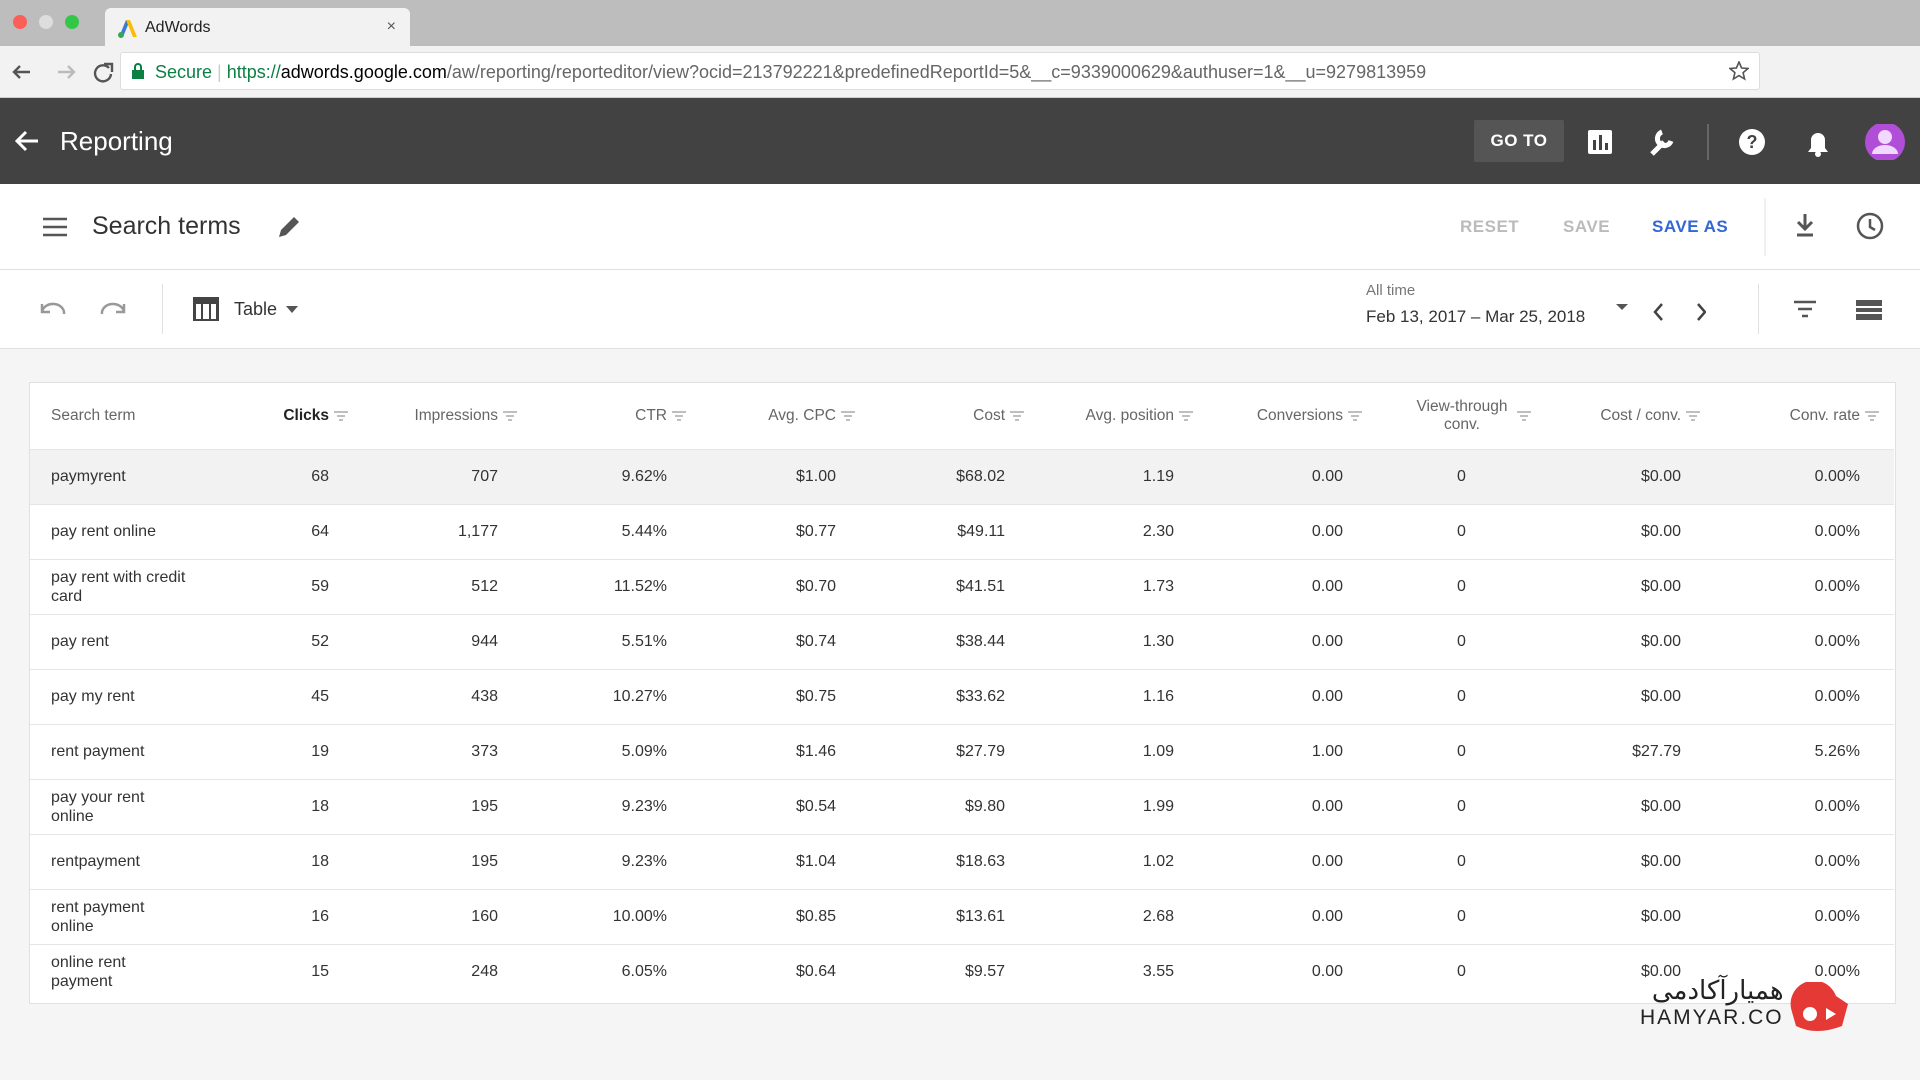 Image resolution: width=1920 pixels, height=1080 pixels. What do you see at coordinates (1123, 531) in the screenshot?
I see `table-cell: 2.30` at bounding box center [1123, 531].